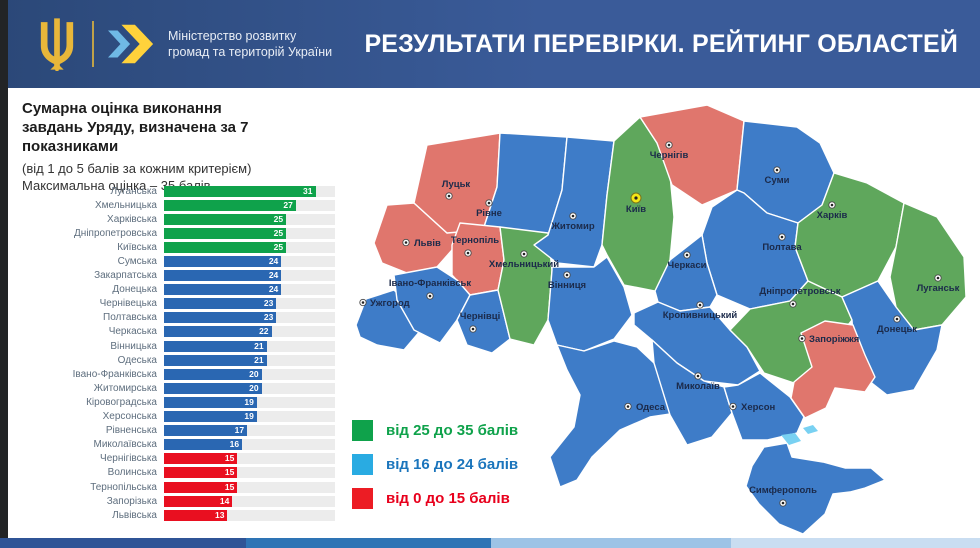 The width and height of the screenshot is (980, 548). What do you see at coordinates (250, 52) in the screenshot?
I see `ministry-name-line2: громад та територій України` at bounding box center [250, 52].